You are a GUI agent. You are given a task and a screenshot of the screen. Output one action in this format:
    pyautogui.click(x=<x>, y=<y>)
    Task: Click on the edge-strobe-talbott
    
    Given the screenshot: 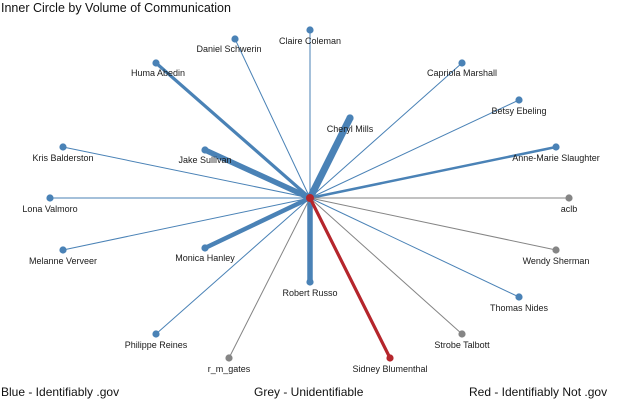 What is the action you would take?
    pyautogui.click(x=386, y=266)
    